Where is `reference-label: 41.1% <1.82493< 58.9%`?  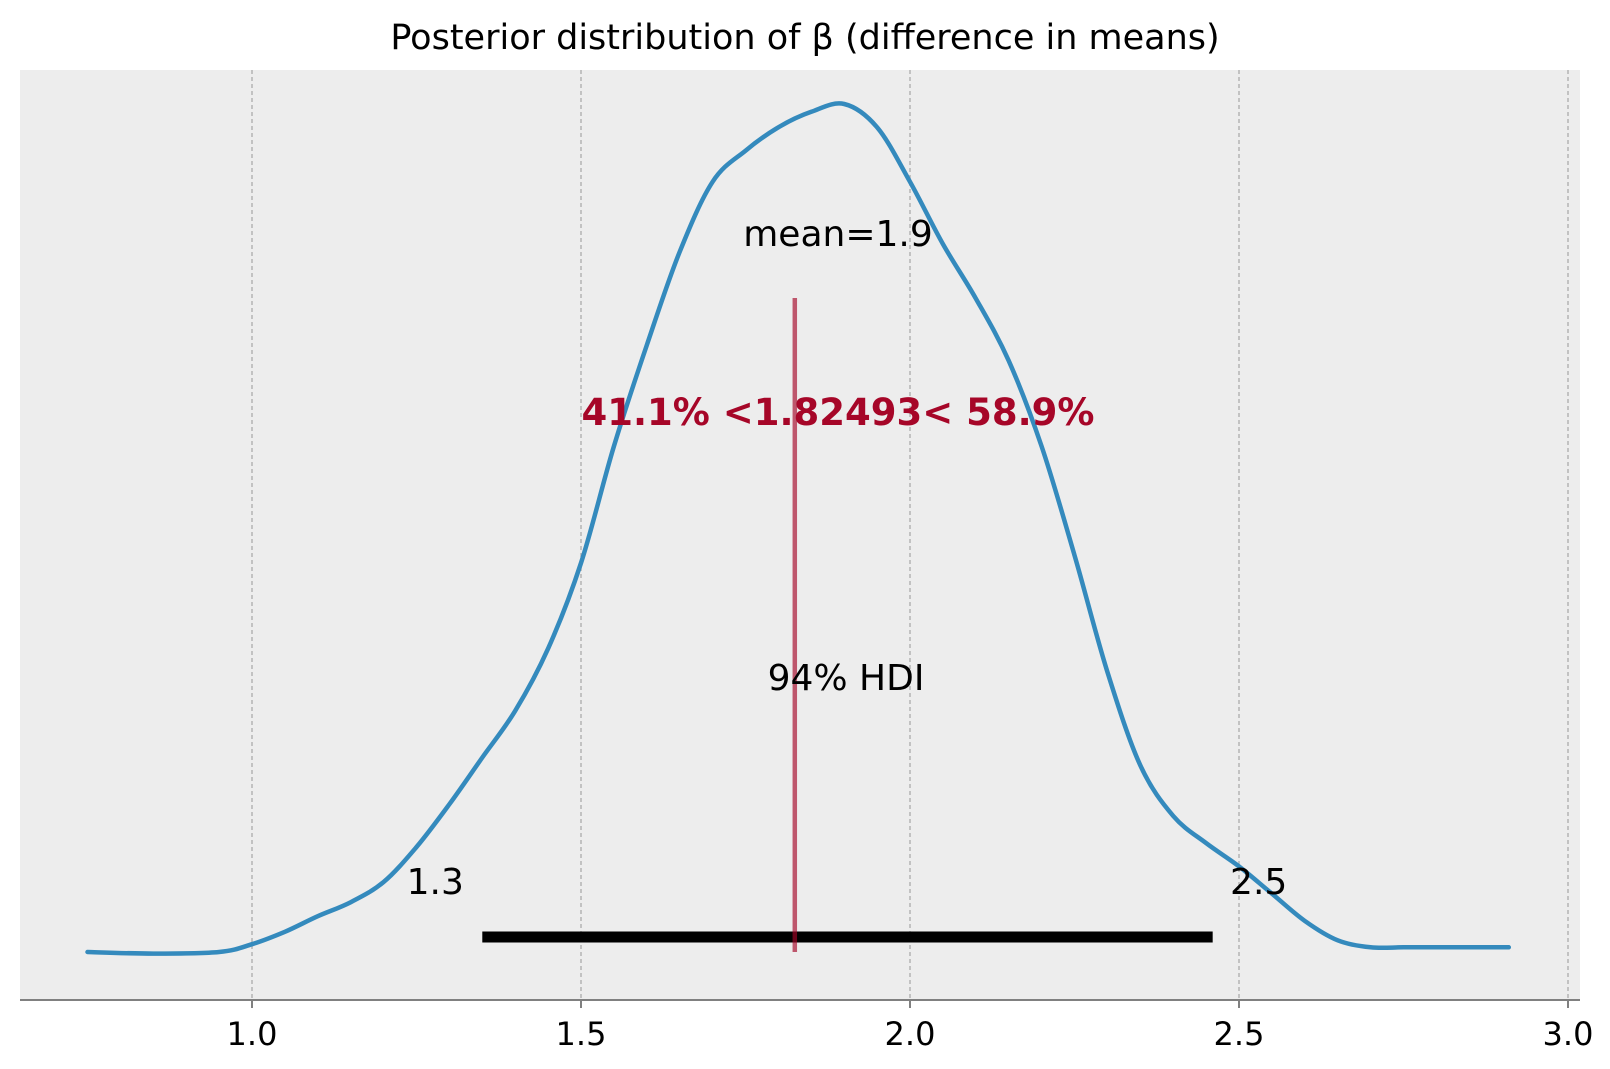
reference-label: 41.1% <1.82493< 58.9% is located at coordinates (837, 412).